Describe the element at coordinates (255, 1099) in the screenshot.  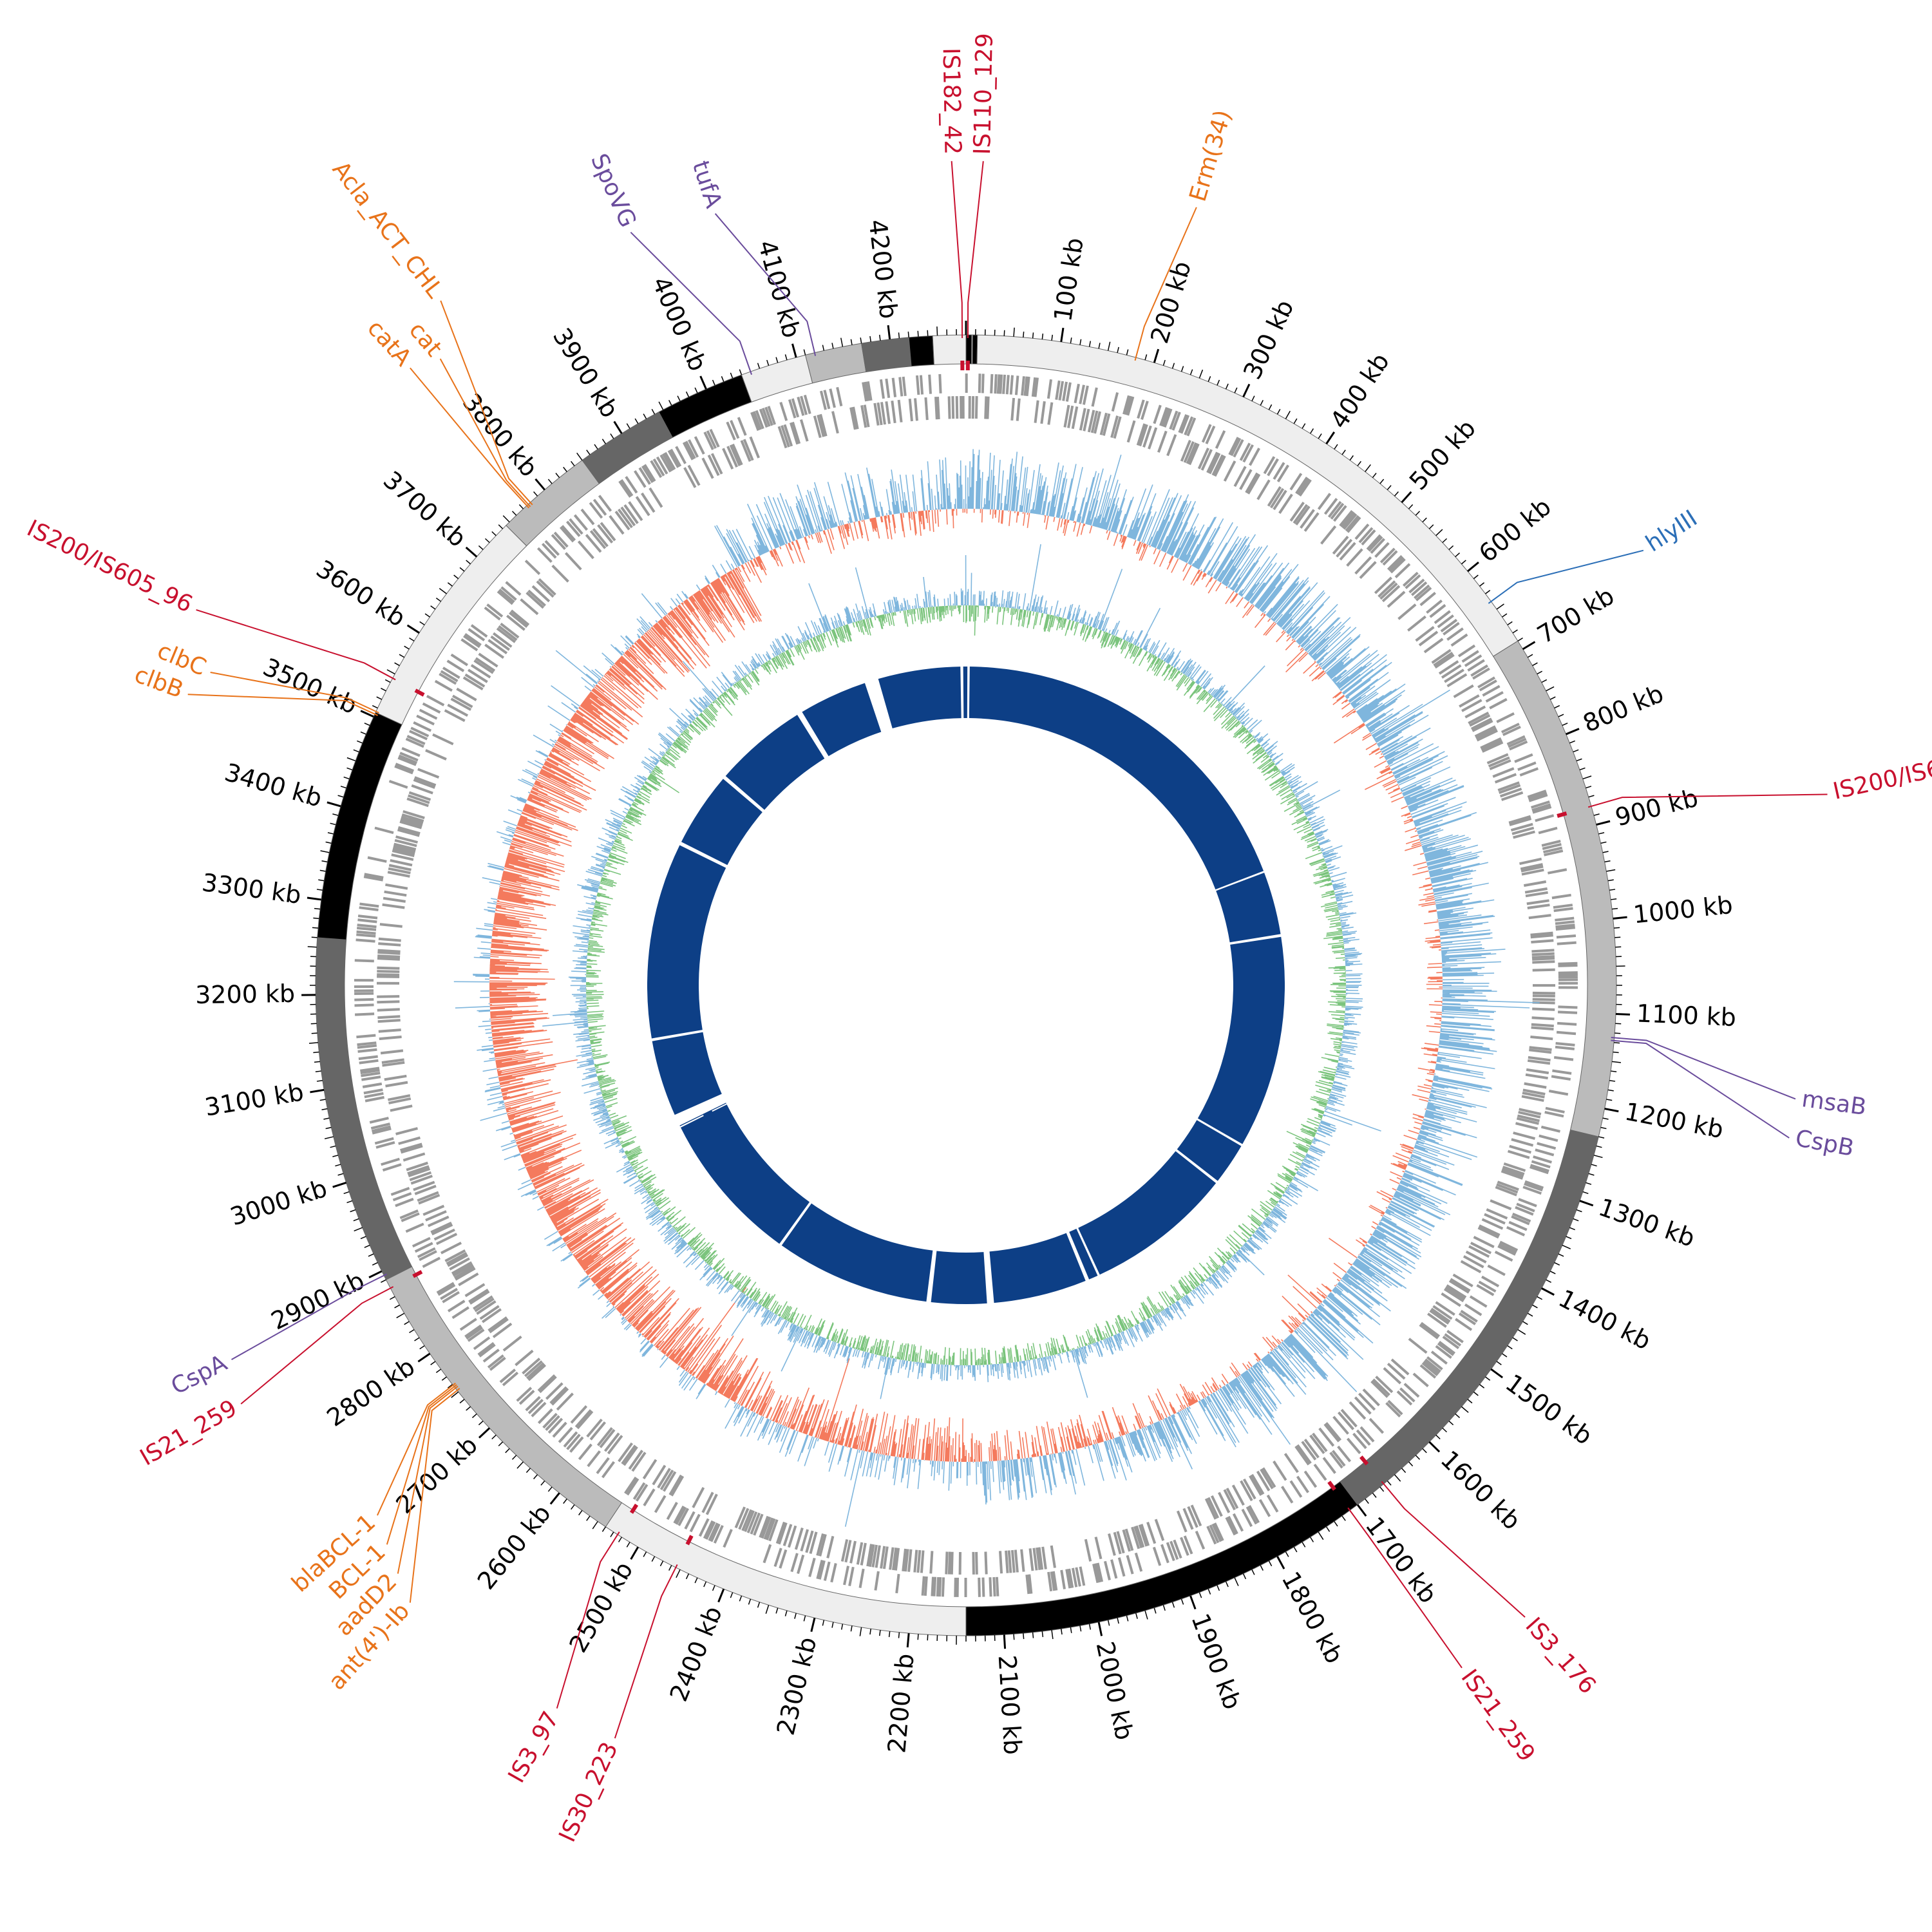
I see `tick-label: 3100 kb` at that location.